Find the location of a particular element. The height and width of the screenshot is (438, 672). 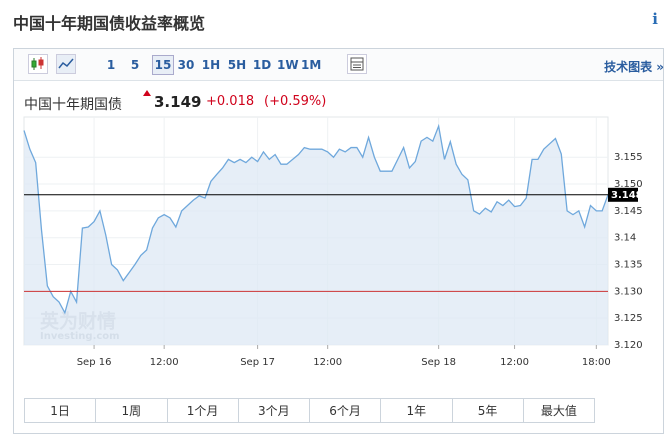

table-icon is located at coordinates (357, 64).